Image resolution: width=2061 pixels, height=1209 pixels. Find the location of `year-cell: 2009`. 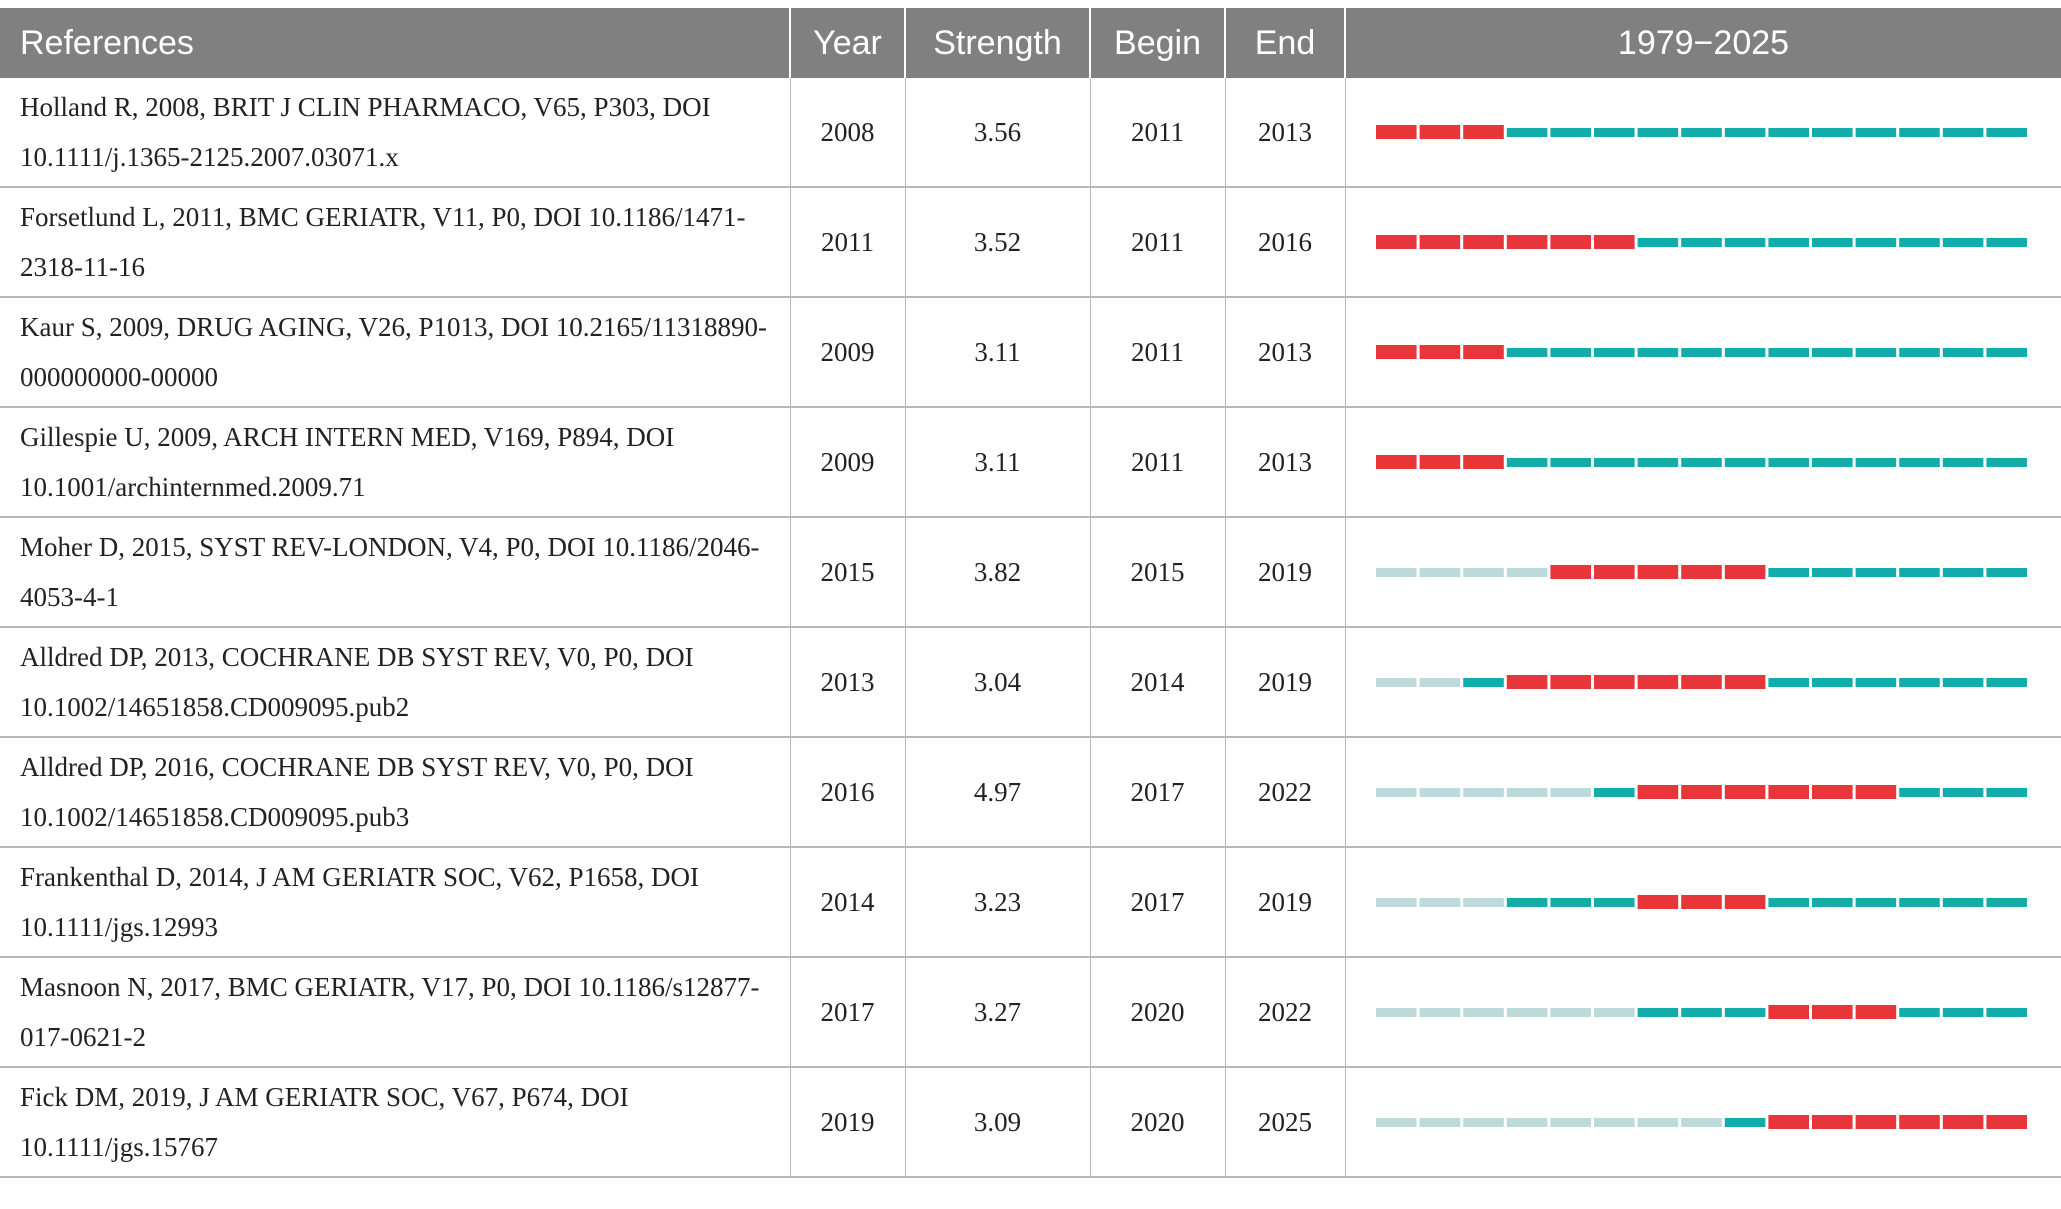

year-cell: 2009 is located at coordinates (848, 352).